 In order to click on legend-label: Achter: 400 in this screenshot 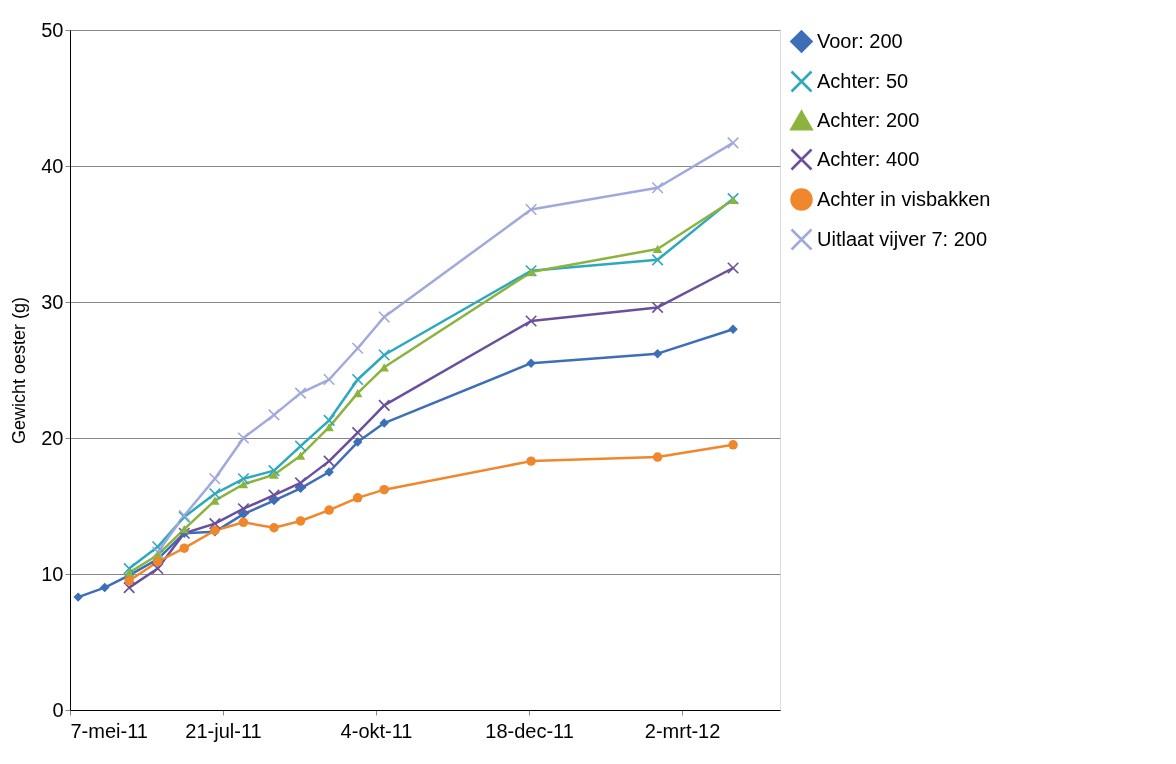, I will do `click(868, 158)`.